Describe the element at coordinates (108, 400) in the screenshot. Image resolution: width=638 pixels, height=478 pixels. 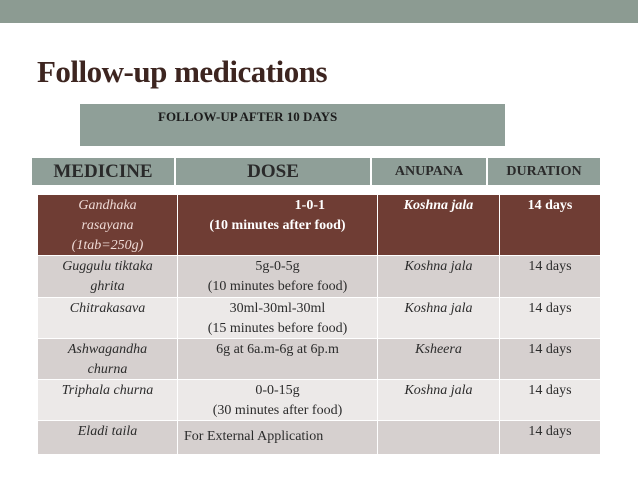
I see `medicine-cell: Triphala churna` at that location.